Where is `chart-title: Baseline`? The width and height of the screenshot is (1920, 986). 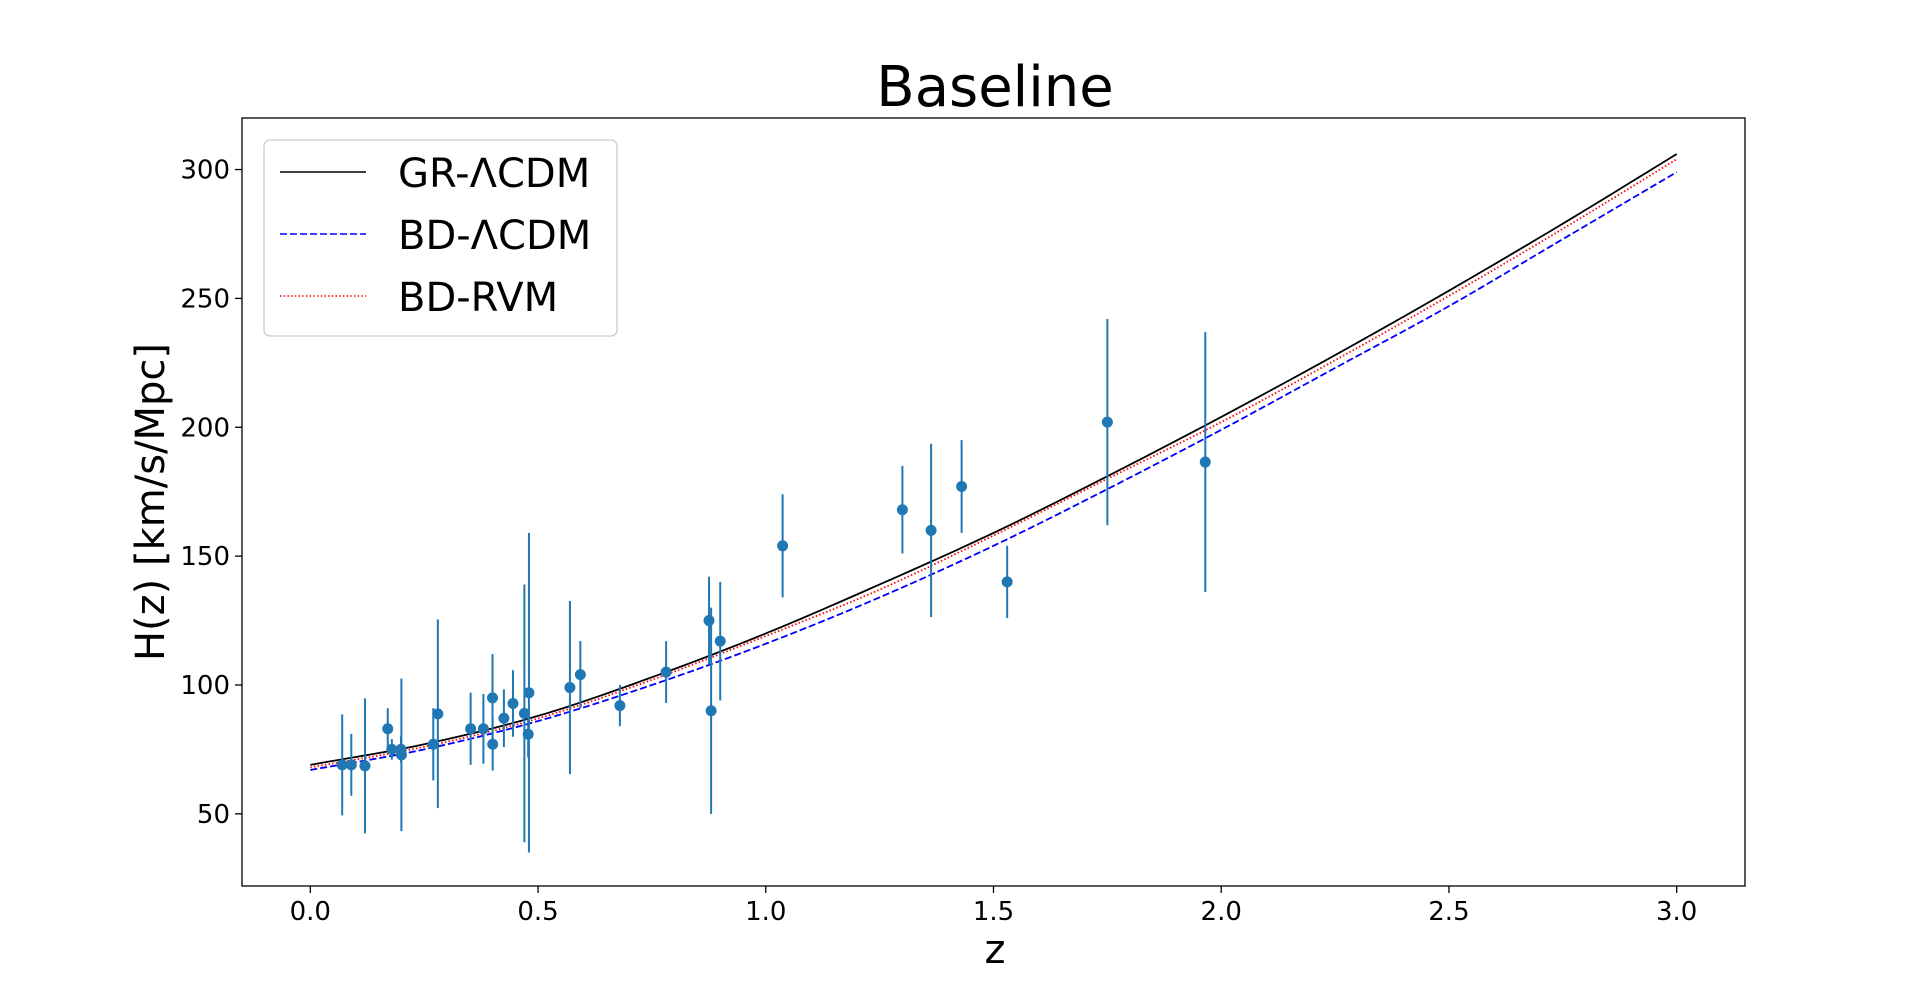 chart-title: Baseline is located at coordinates (994, 87).